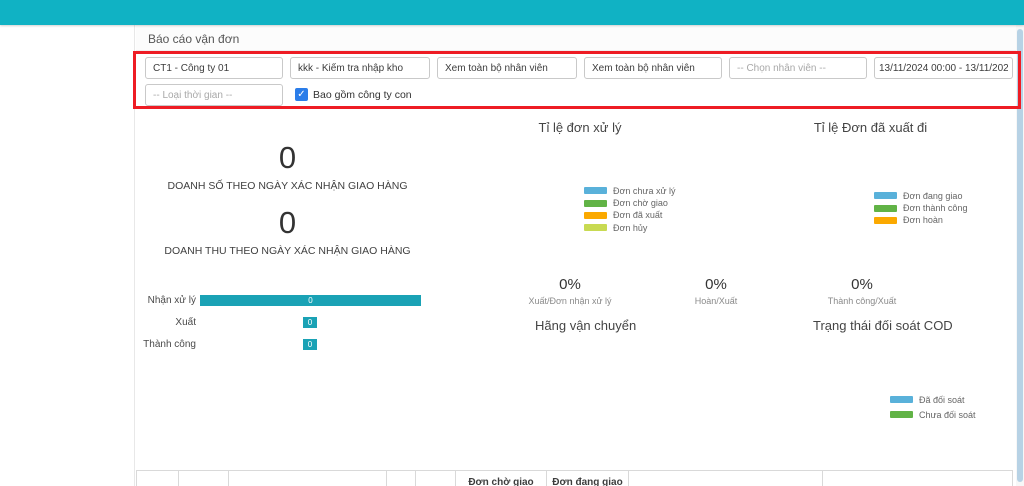  What do you see at coordinates (362, 95) in the screenshot?
I see `include-subsidiaries-label: Bao gồm công ty con` at bounding box center [362, 95].